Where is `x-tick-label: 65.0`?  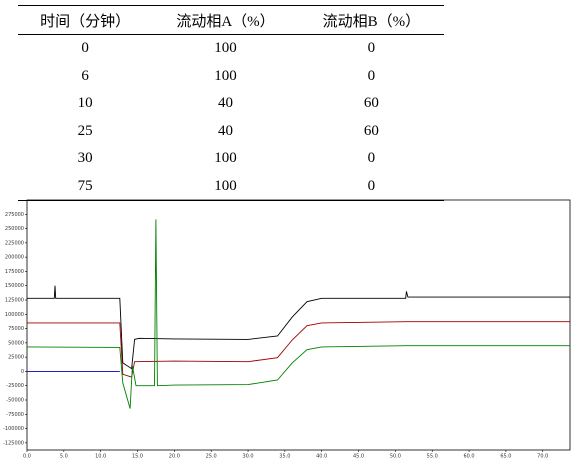 x-tick-label: 65.0 is located at coordinates (505, 457).